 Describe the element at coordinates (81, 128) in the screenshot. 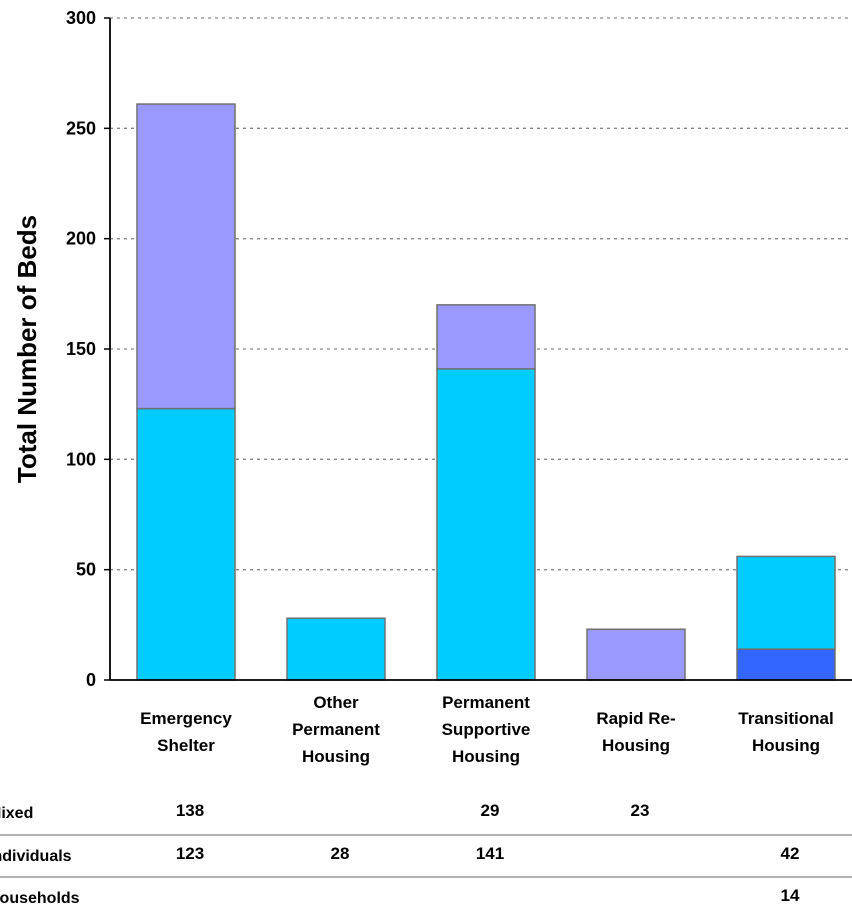

I see `y-tick-label: 250` at that location.